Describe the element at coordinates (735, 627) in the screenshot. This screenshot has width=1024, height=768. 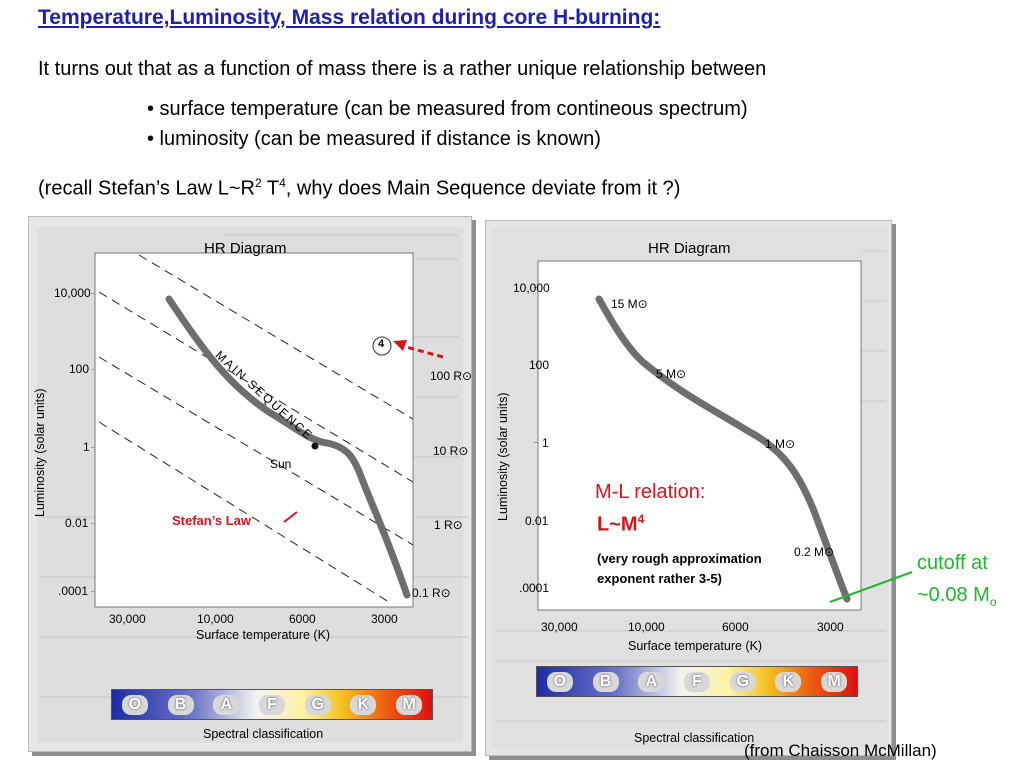
I see `right-x-tick-6000: 6000` at that location.